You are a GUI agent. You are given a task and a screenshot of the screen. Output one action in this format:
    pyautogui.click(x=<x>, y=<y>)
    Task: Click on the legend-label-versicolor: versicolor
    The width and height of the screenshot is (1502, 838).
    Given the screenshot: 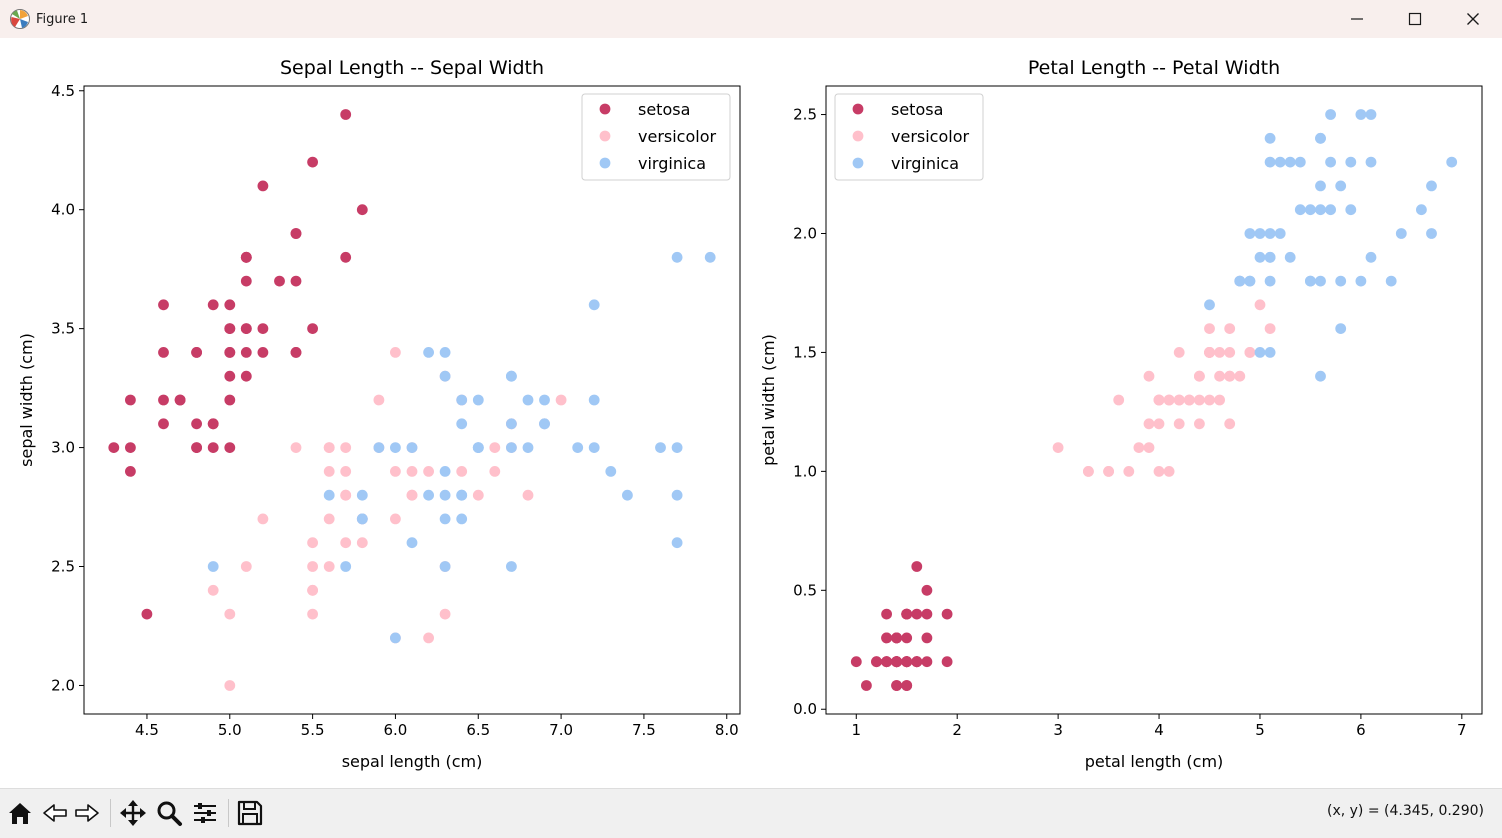 What is the action you would take?
    pyautogui.click(x=930, y=136)
    